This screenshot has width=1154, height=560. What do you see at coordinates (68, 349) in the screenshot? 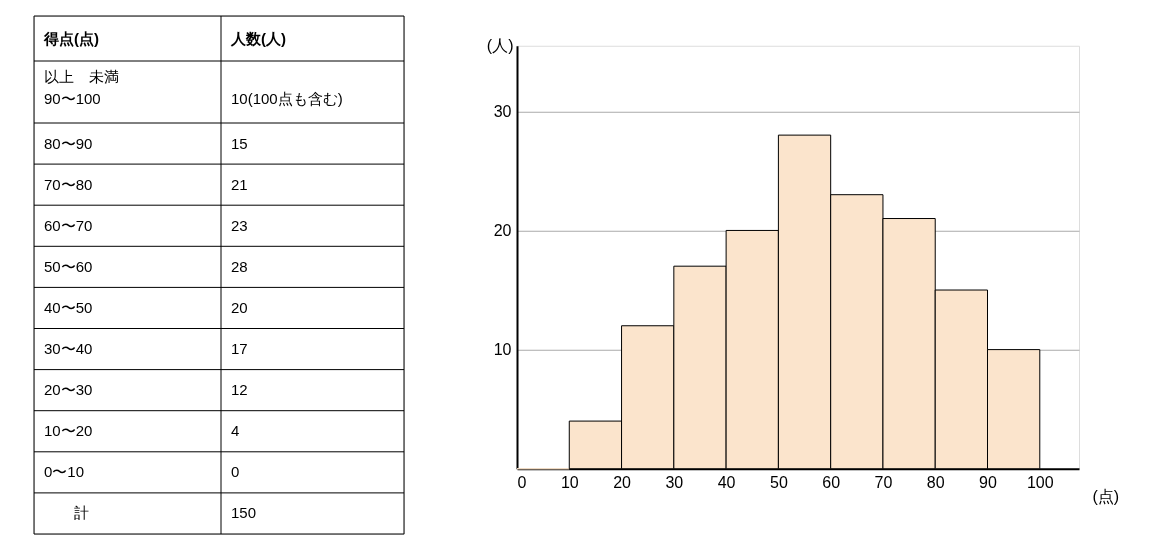
I see `text: 30〜40` at bounding box center [68, 349].